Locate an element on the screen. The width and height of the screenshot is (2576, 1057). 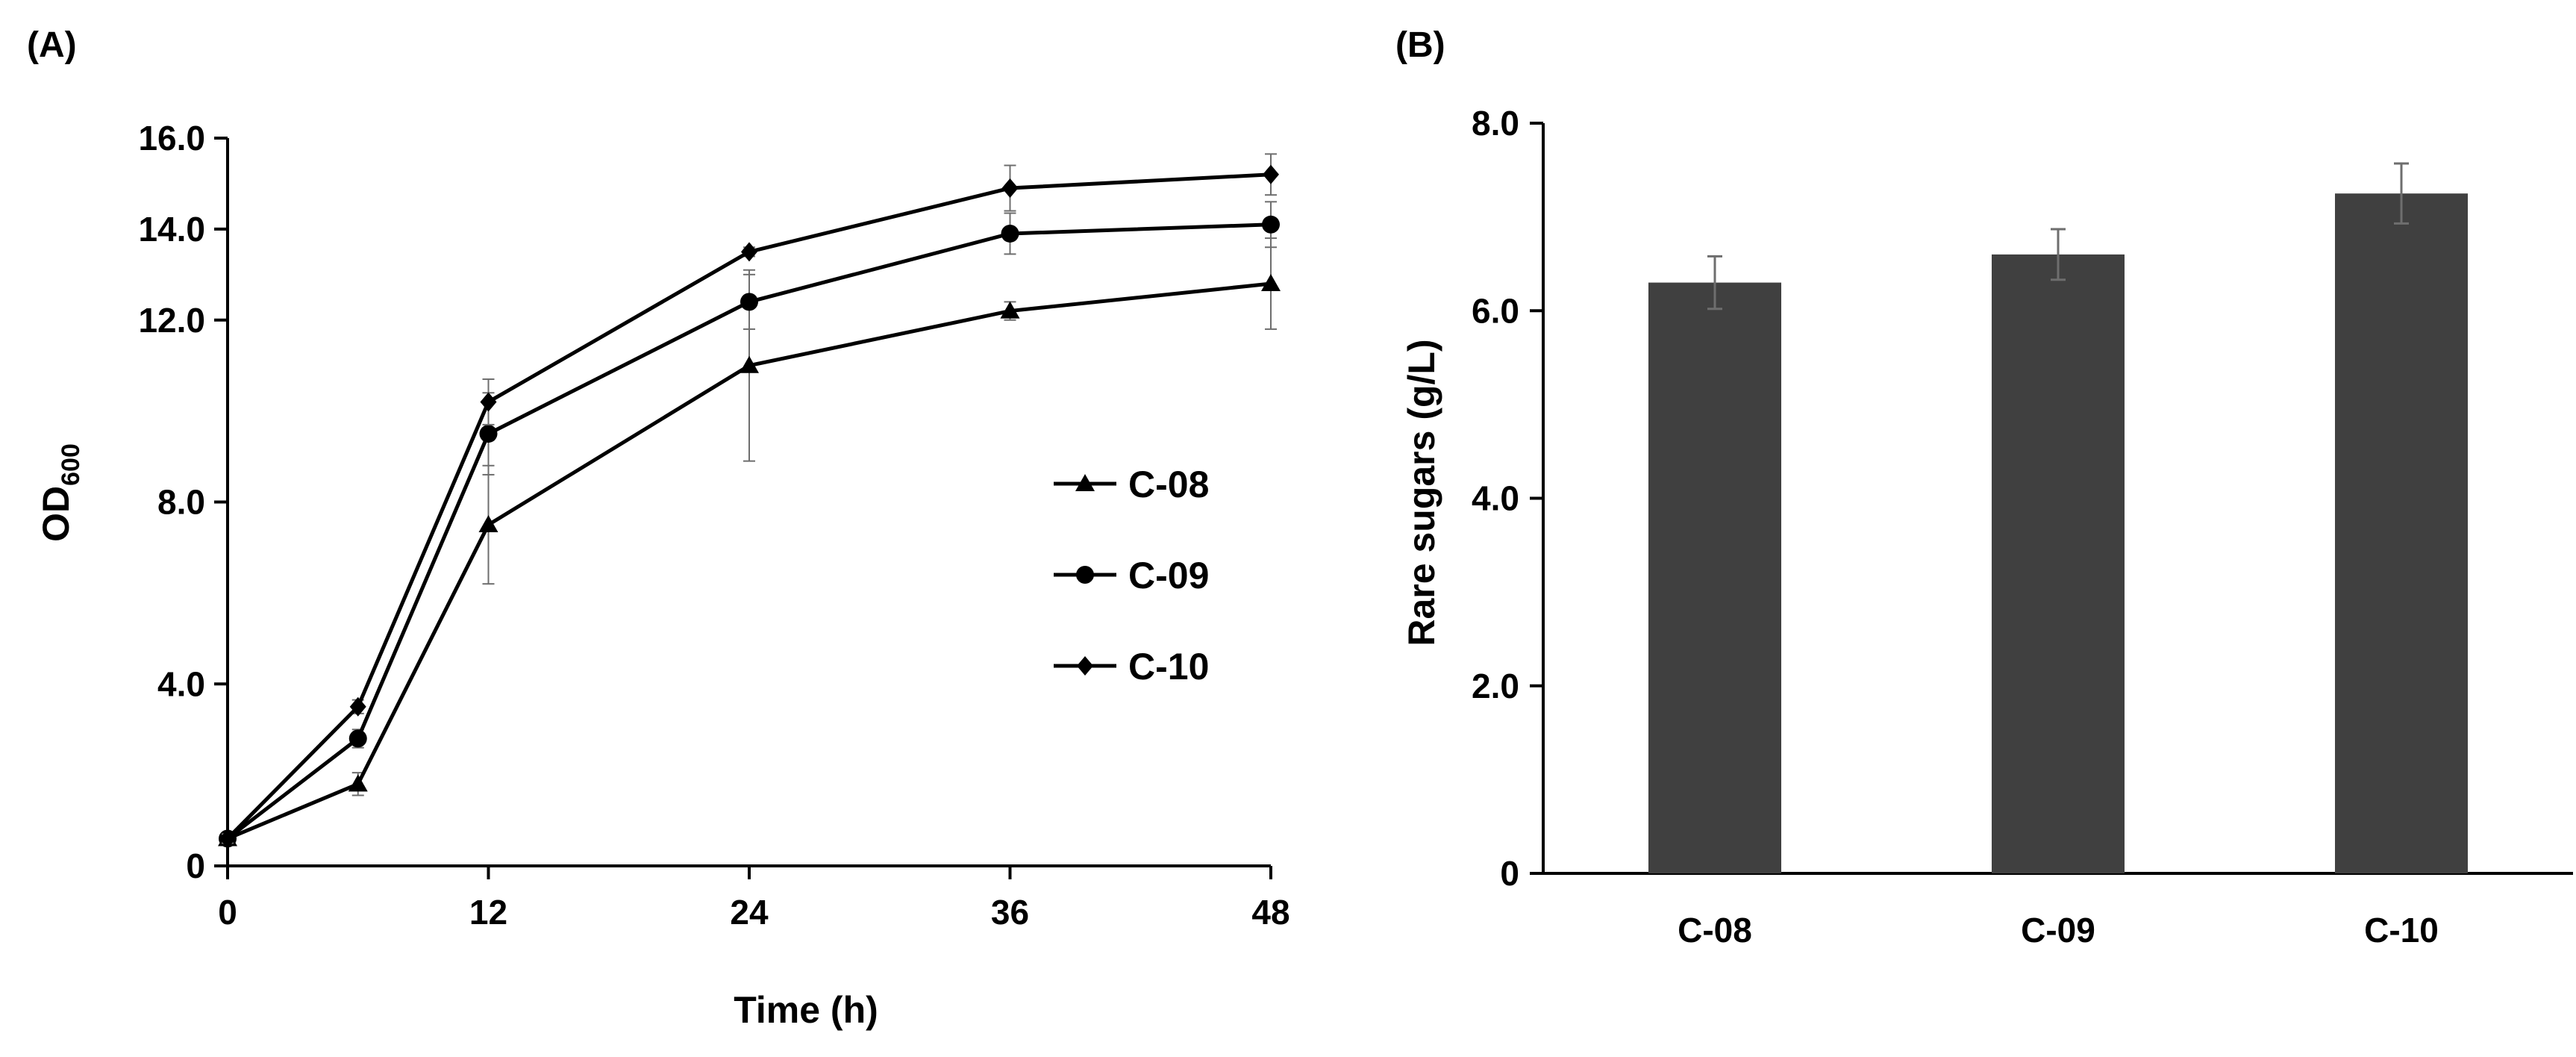
y-axis-title-main: OD is located at coordinates (56, 514).